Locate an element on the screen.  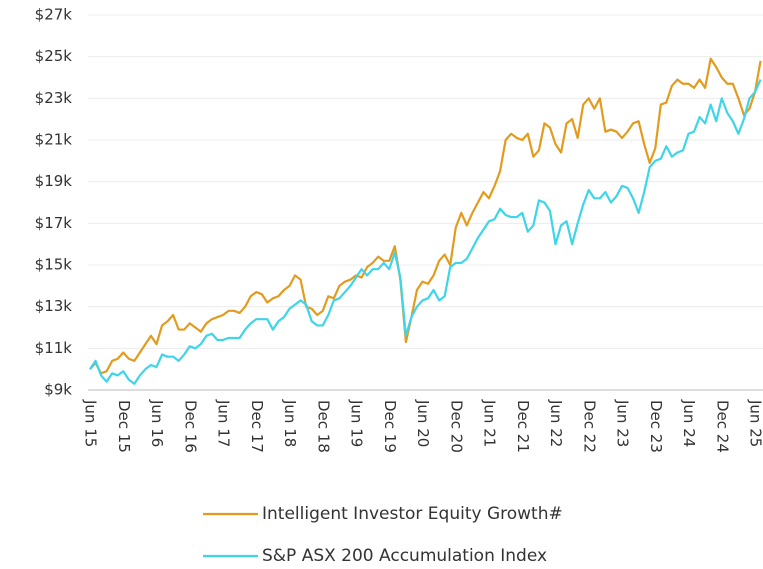
x-tick-label: Dec 15 is located at coordinates (124, 426).